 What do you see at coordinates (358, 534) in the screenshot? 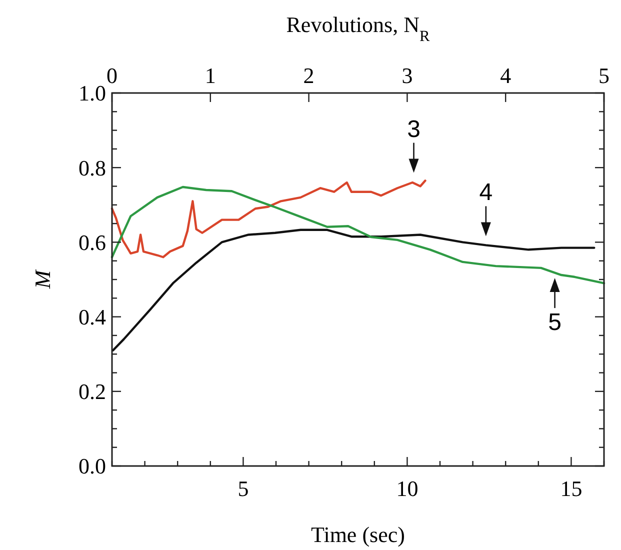
I see `x-axis-title: Time (sec)` at bounding box center [358, 534].